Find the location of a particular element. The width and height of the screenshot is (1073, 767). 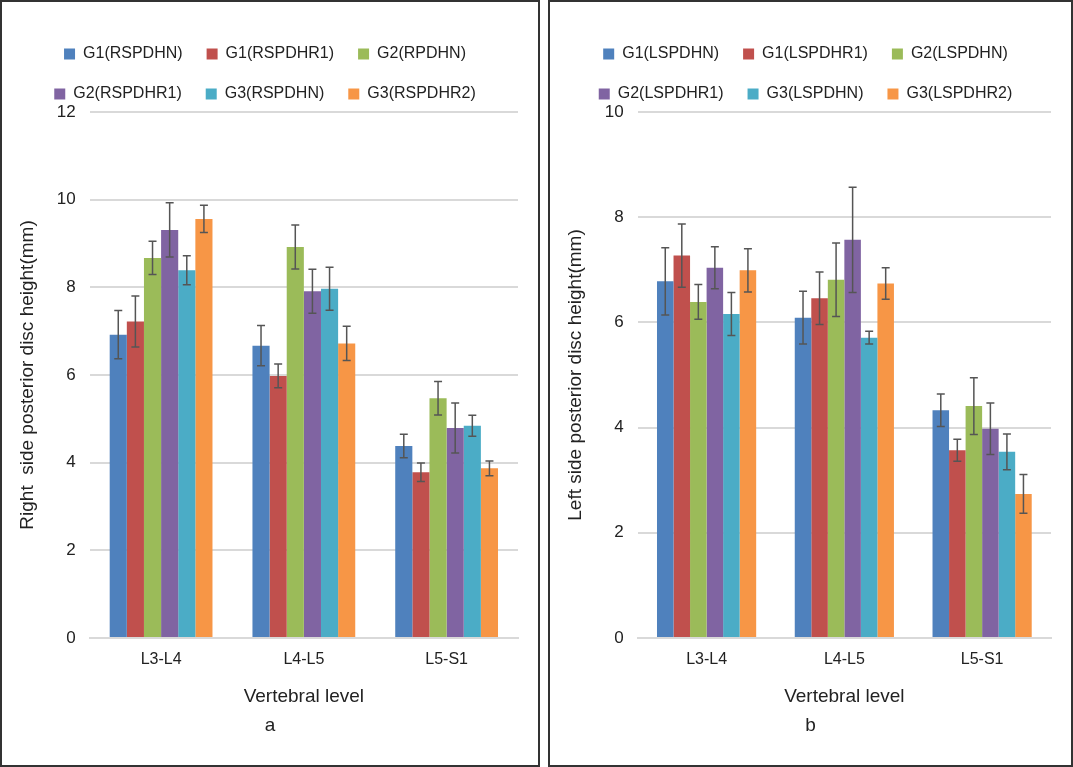

legend-label: G1(LSPDHN) is located at coordinates (671, 53).